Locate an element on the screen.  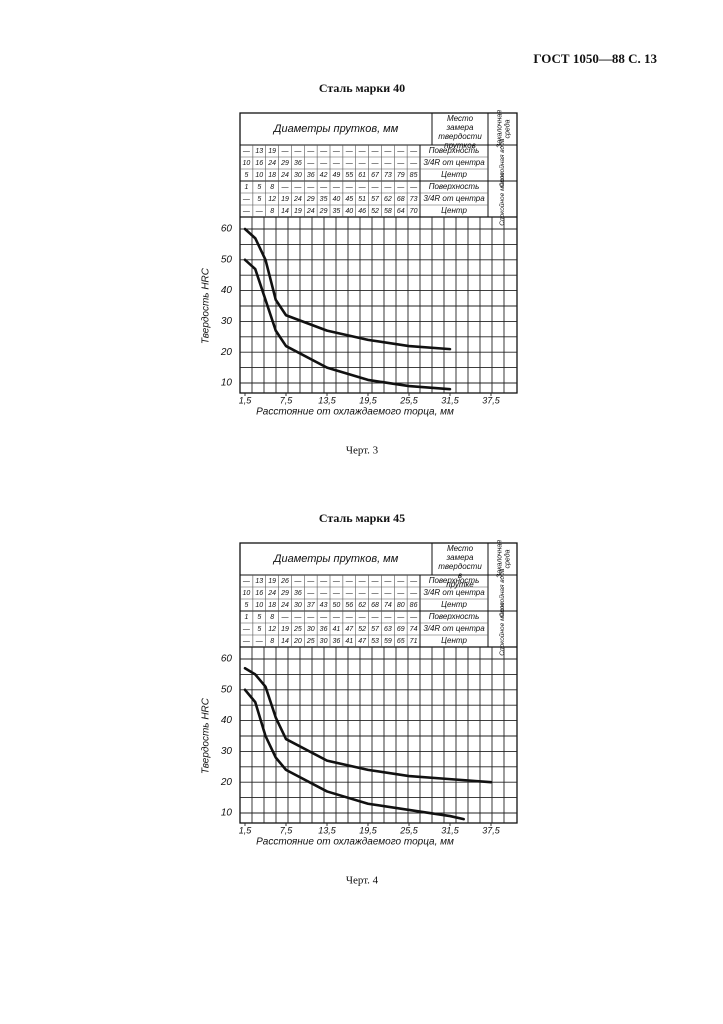
y-axis-title: Твердость HRC is located at coordinates (206, 735).